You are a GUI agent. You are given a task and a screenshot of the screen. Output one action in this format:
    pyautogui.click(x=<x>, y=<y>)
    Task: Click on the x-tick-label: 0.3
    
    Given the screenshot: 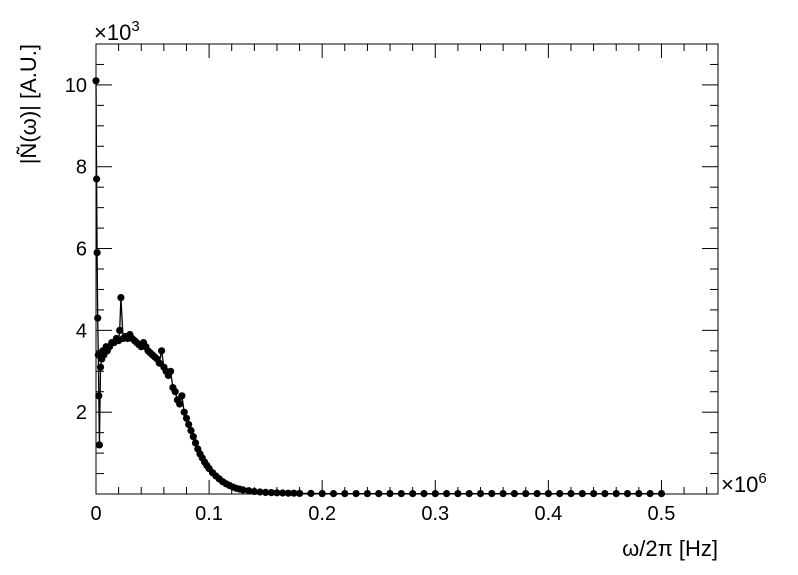 What is the action you would take?
    pyautogui.click(x=435, y=514)
    